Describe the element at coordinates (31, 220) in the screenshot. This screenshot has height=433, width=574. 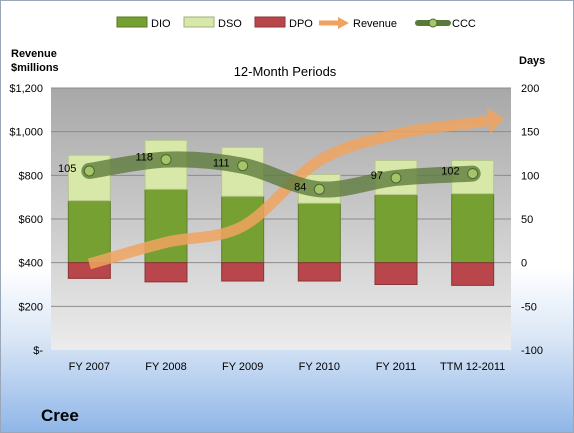
I see `left-tick-label: $600` at that location.